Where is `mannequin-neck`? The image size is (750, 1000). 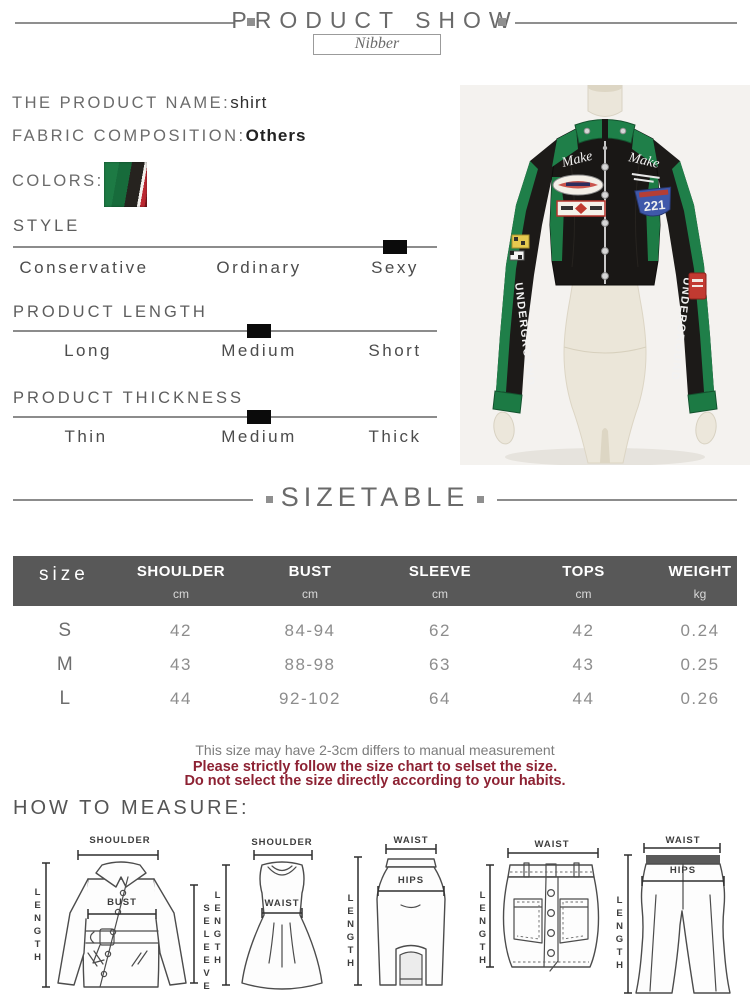 mannequin-neck is located at coordinates (605, 99).